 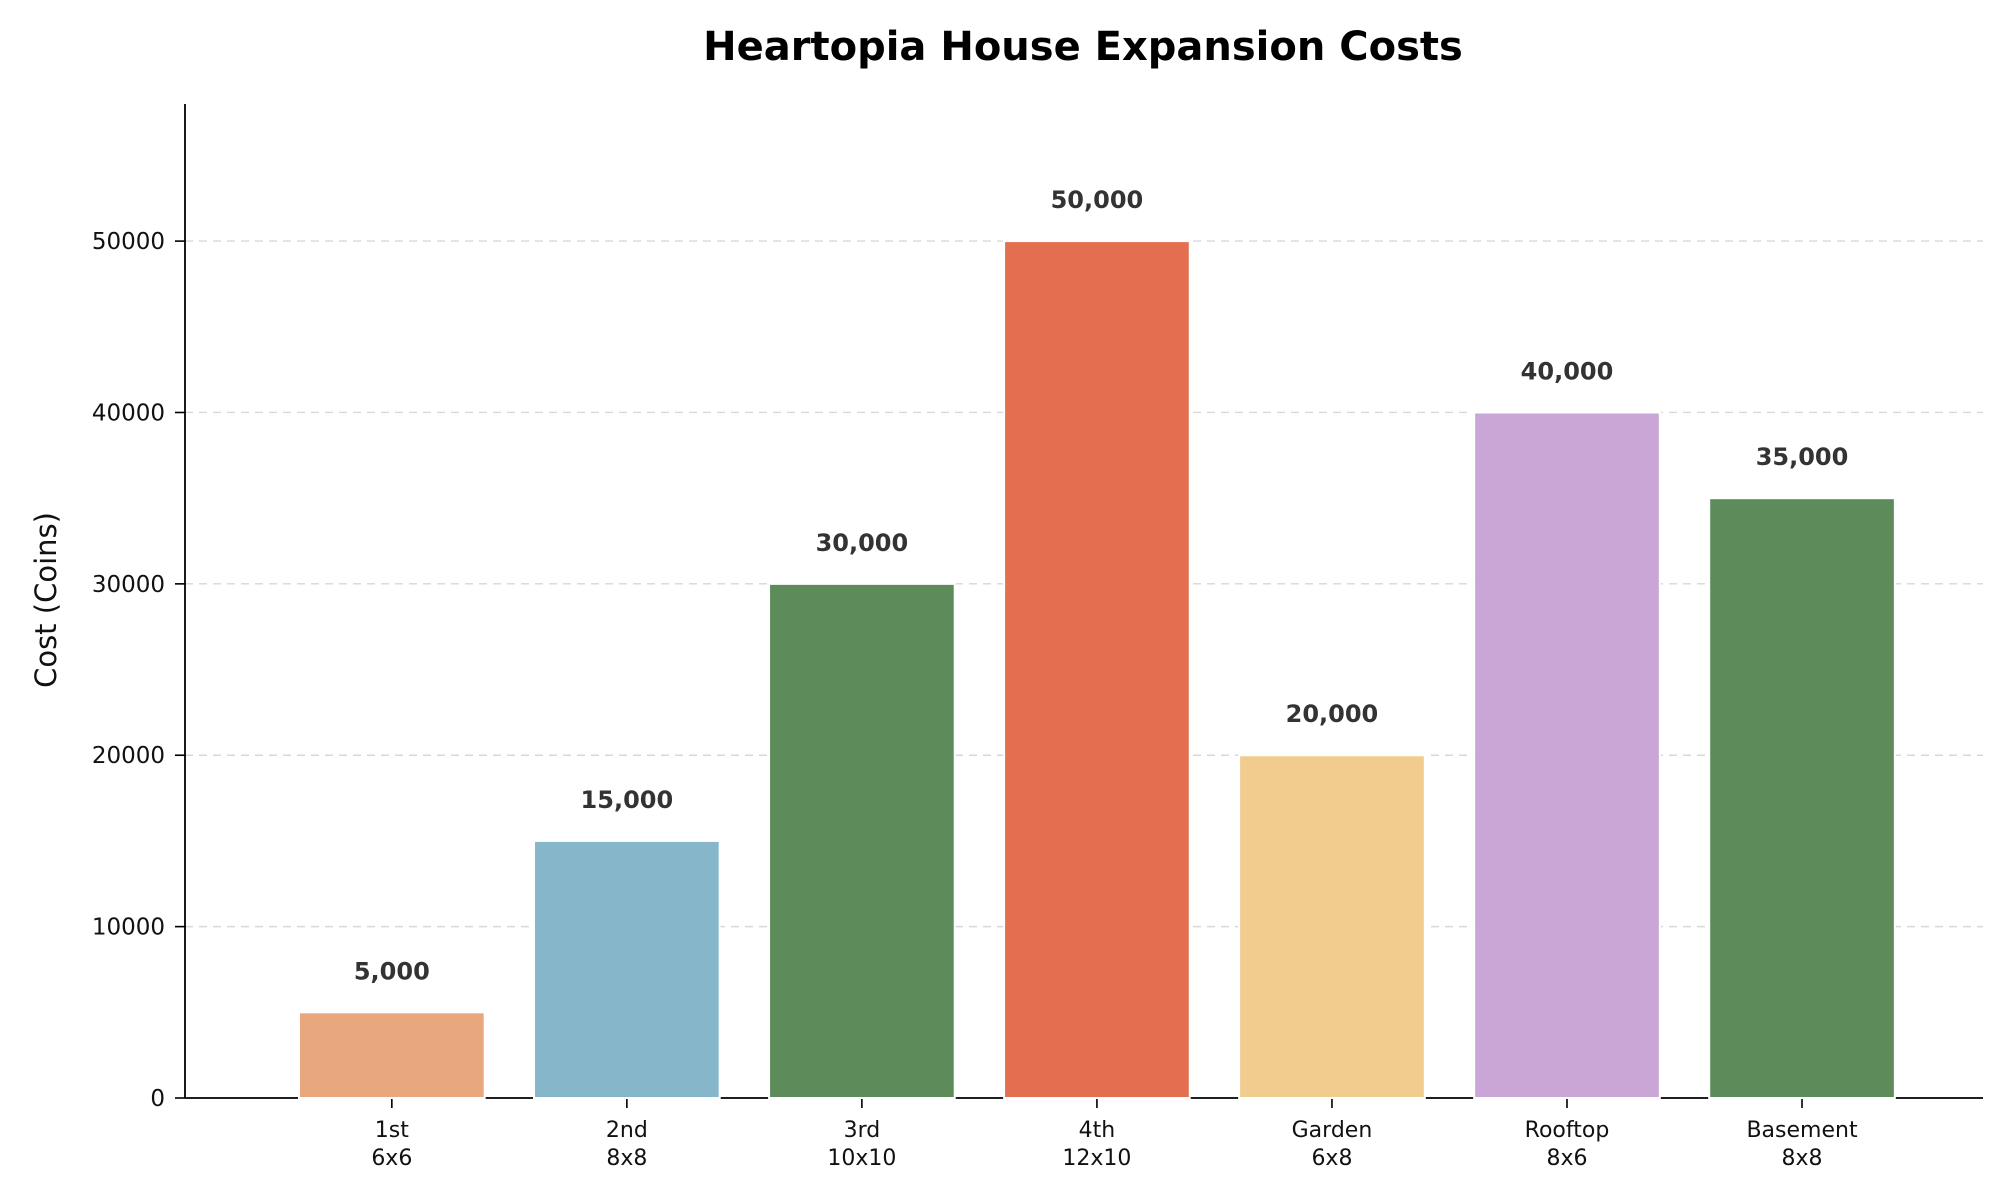 I want to click on x-tick-label-line-2: 12x10, so click(x=1096, y=1158).